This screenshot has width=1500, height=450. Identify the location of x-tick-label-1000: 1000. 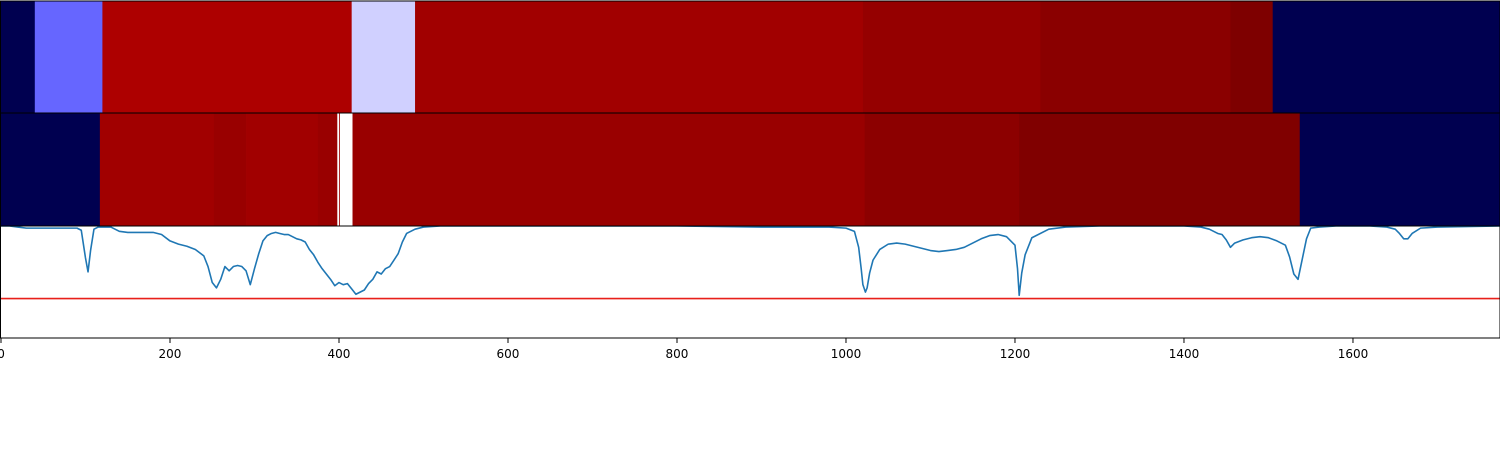
(846, 354).